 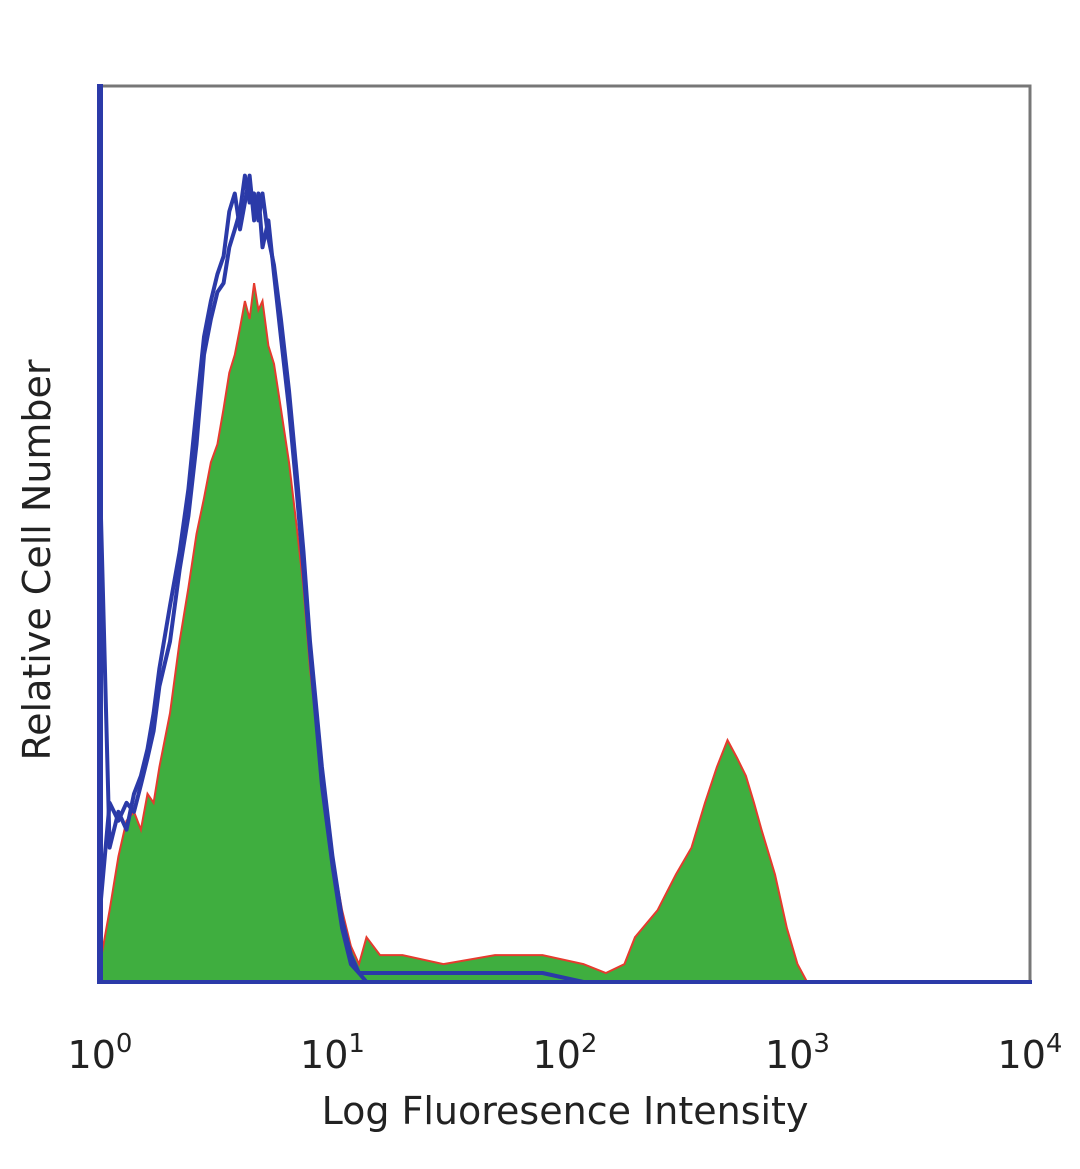 What do you see at coordinates (565, 1111) in the screenshot?
I see `x-axis-title: Log Fluoresence Intensity` at bounding box center [565, 1111].